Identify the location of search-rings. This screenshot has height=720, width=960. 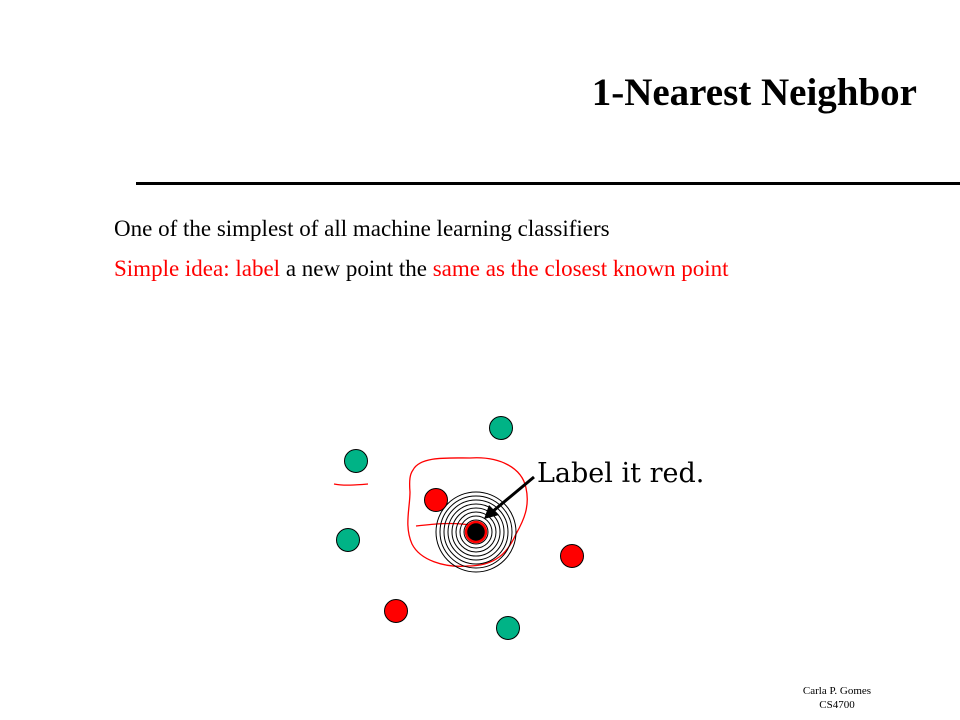
(476, 532).